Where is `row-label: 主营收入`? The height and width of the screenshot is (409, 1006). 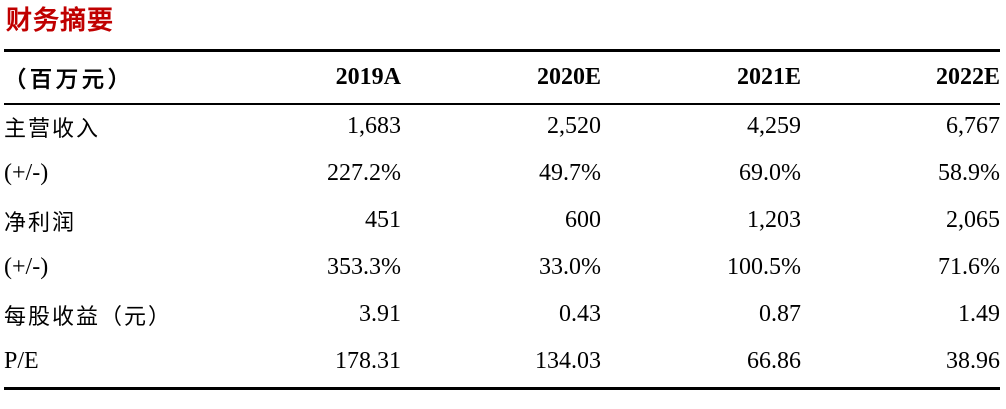
row-label: 主营收入 is located at coordinates (52, 129).